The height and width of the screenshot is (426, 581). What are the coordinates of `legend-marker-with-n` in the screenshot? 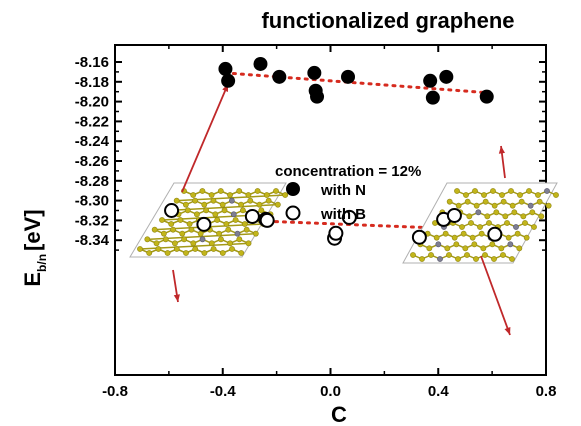 It's located at (293, 189).